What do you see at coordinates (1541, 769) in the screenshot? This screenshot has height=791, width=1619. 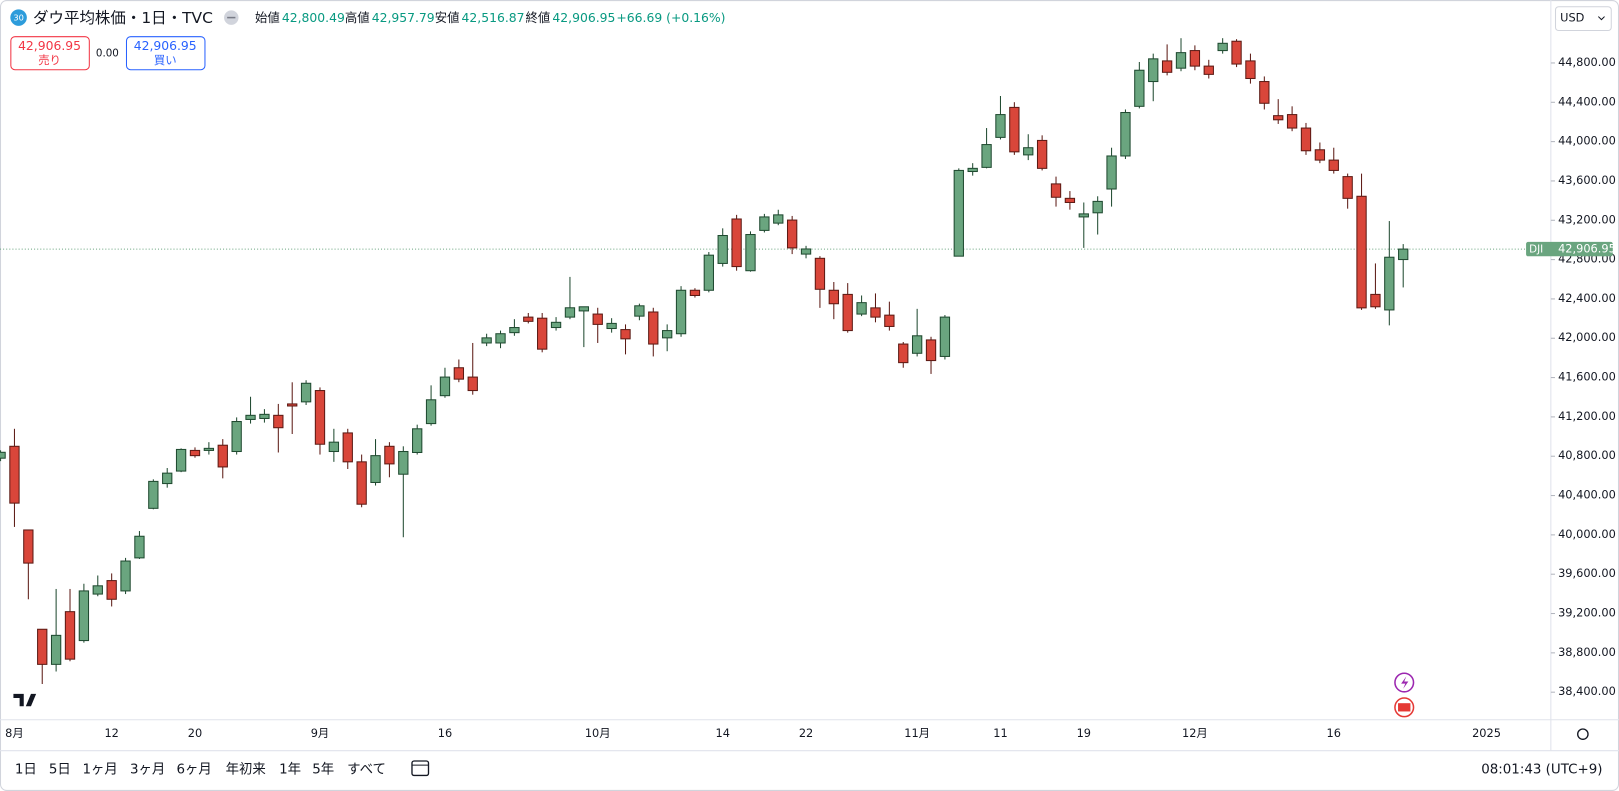 I see `clock: 08:01:43 (UTC+9)` at bounding box center [1541, 769].